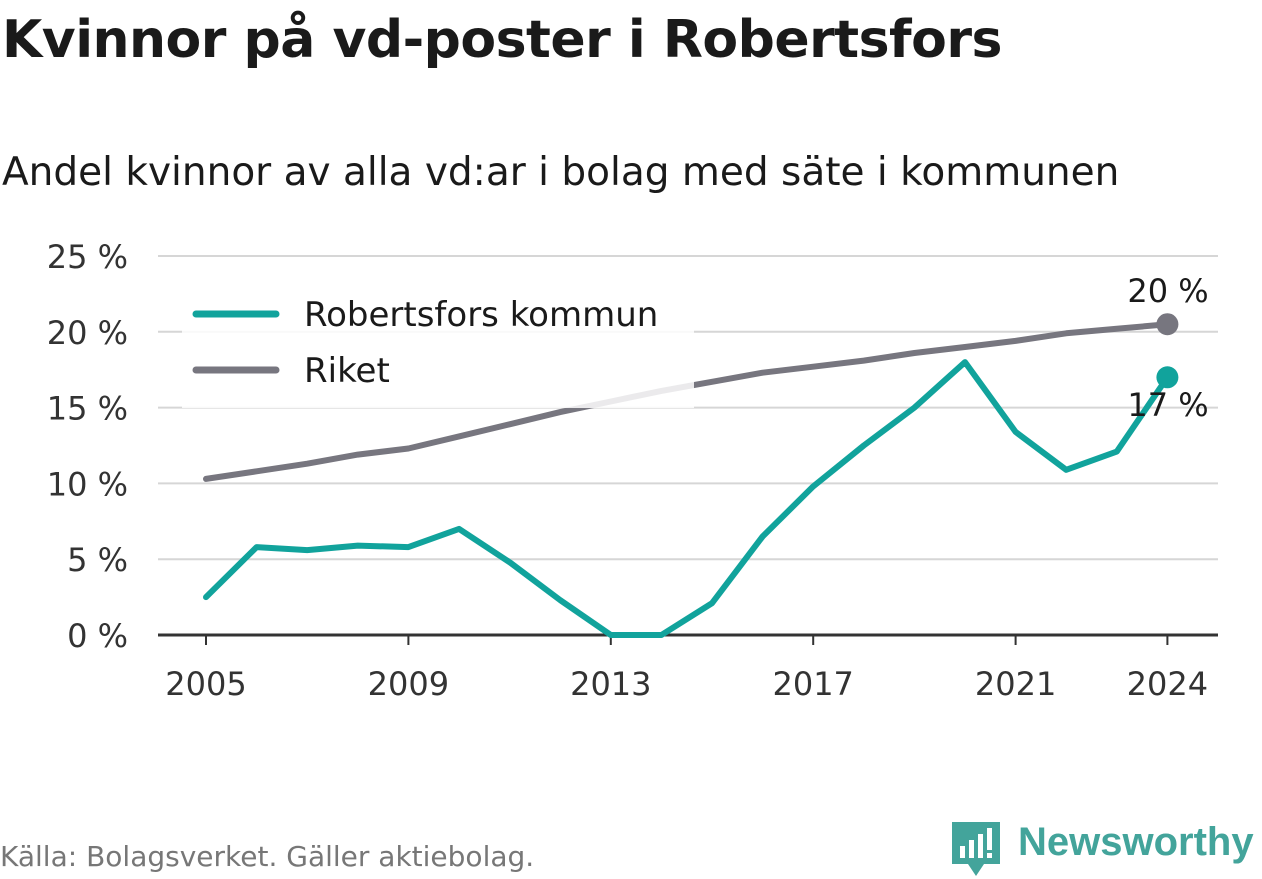 This screenshot has width=1262, height=879. I want to click on legend-label-kommun: Robertsfors kommun, so click(481, 315).